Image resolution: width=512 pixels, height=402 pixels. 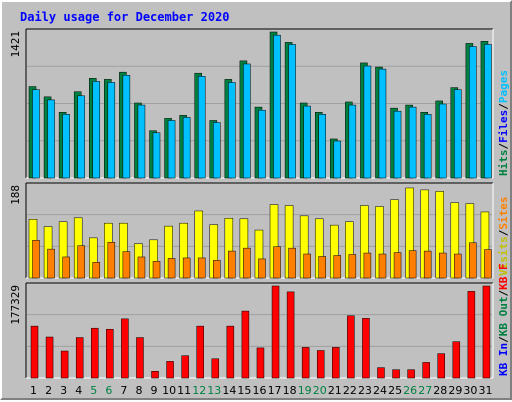 I want to click on x-tick-day-8: 8, so click(x=138, y=390).